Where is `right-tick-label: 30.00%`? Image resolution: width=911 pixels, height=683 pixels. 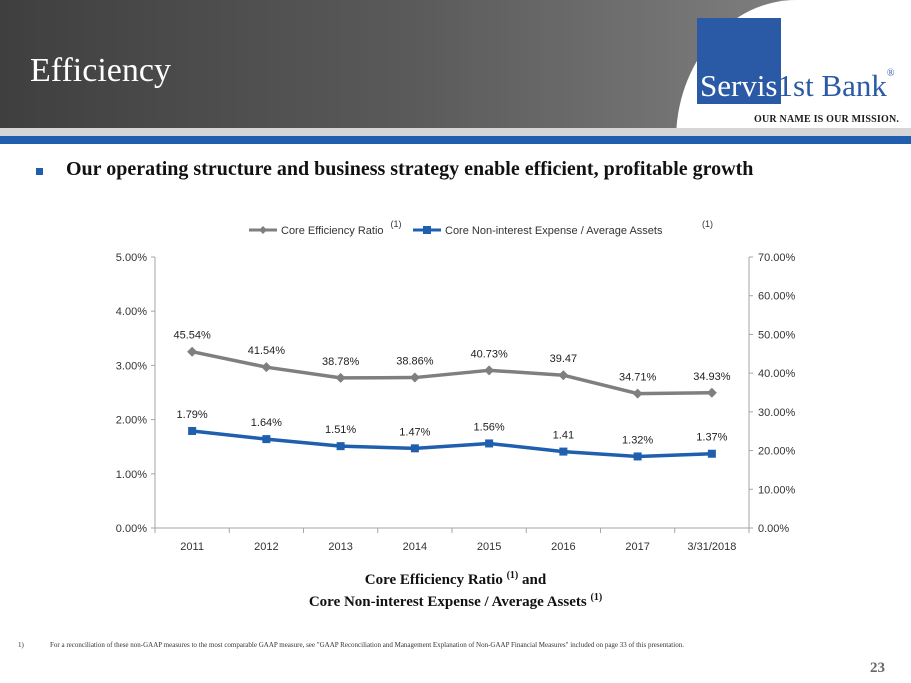 right-tick-label: 30.00% is located at coordinates (777, 413).